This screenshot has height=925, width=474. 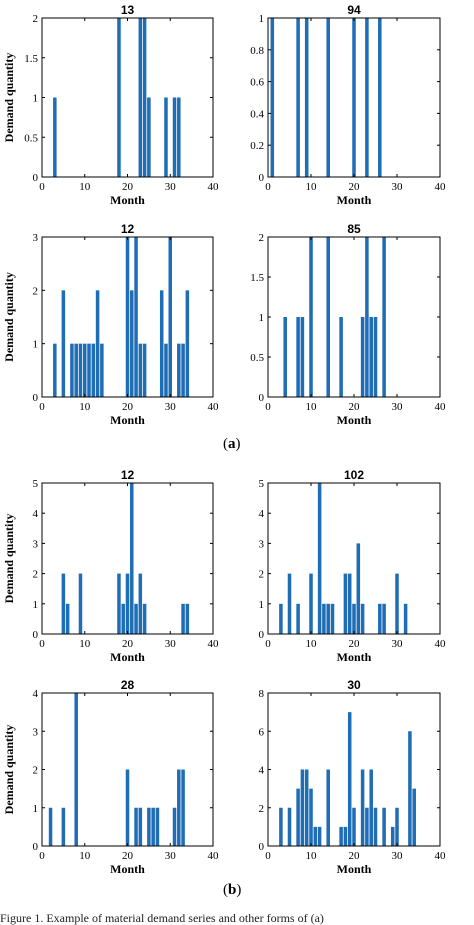 I want to click on panel-a-letter: a, so click(x=232, y=444).